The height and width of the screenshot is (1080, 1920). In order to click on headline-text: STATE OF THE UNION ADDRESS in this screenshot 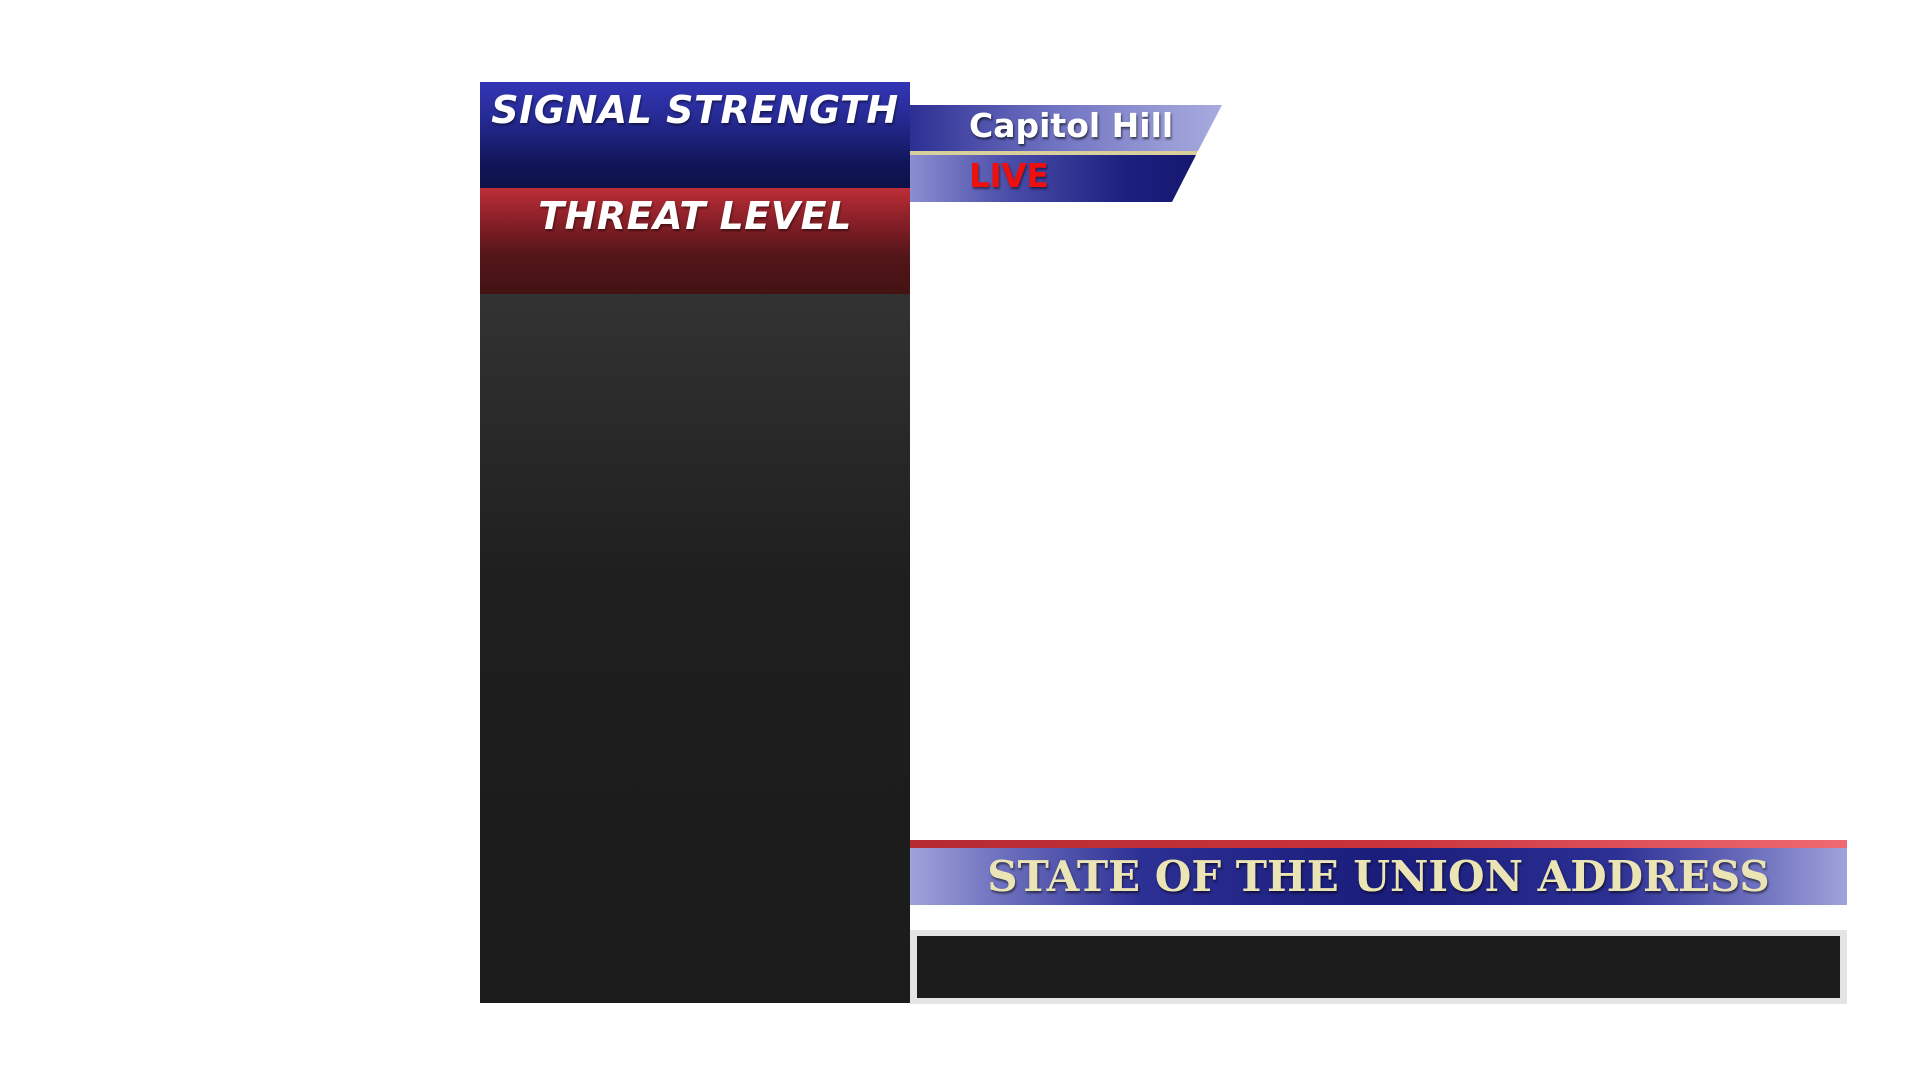, I will do `click(1378, 876)`.